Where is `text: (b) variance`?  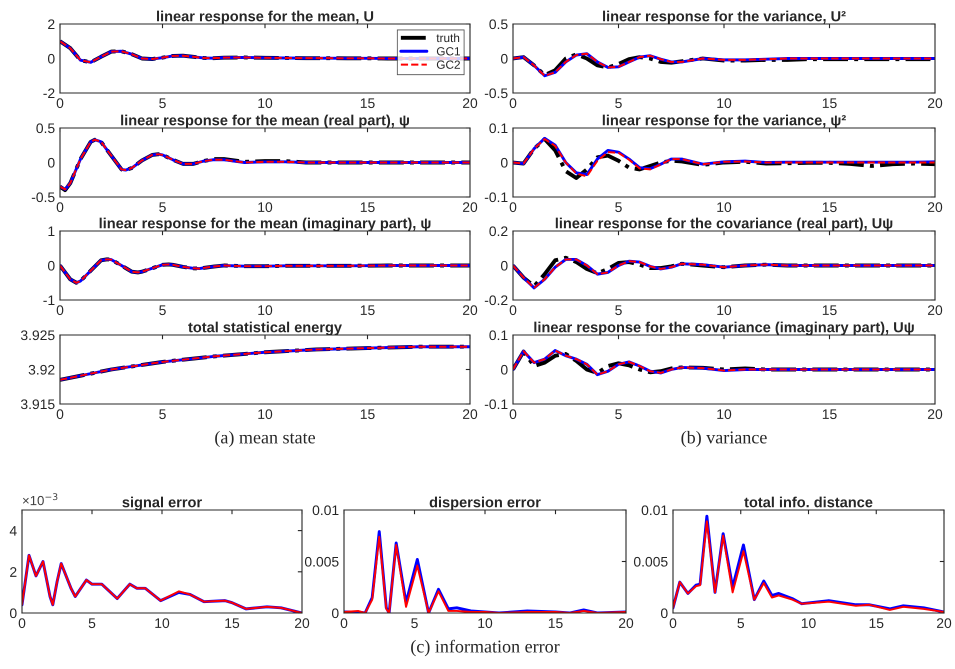
text: (b) variance is located at coordinates (724, 439).